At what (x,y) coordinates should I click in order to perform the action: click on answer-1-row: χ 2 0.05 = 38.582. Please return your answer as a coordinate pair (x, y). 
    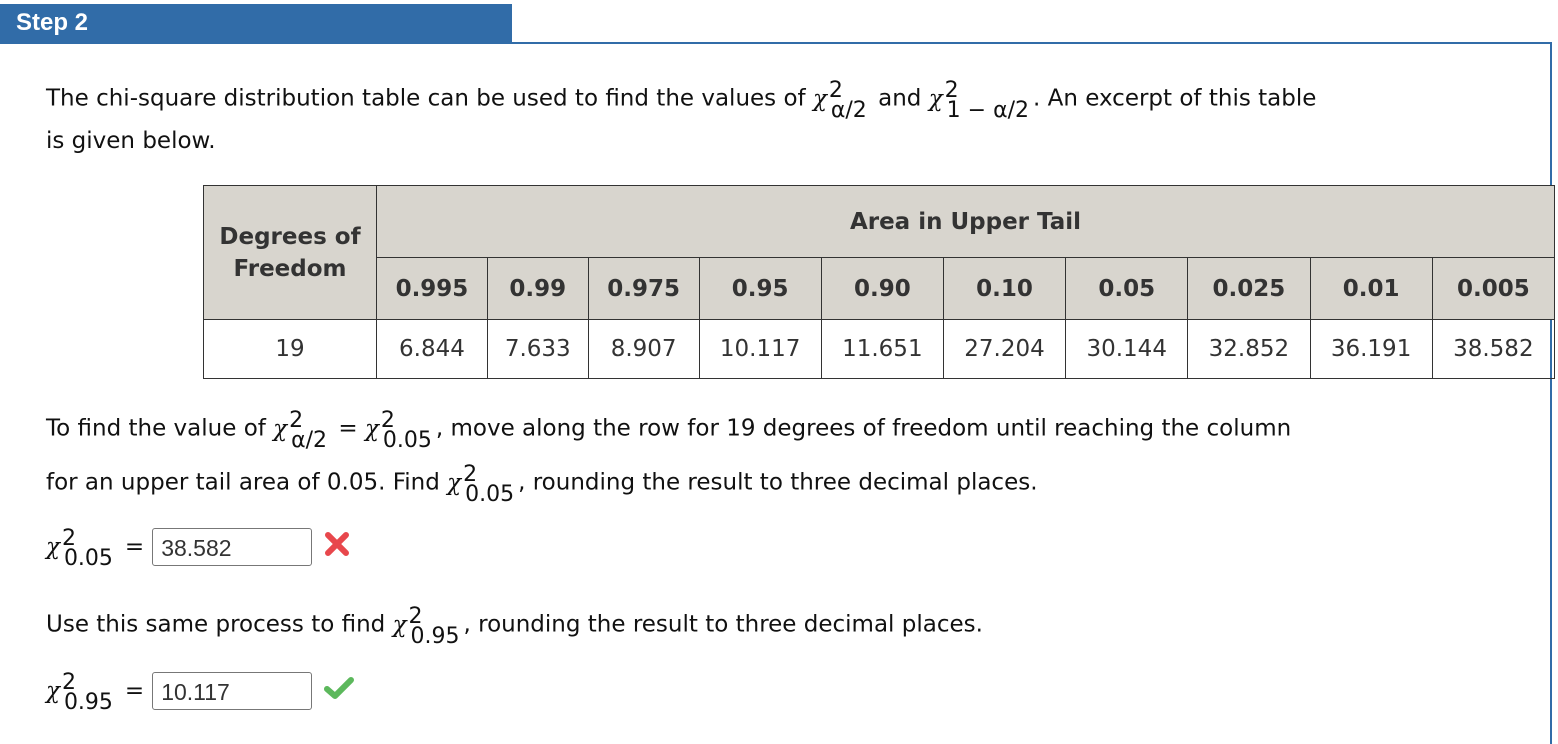
    Looking at the image, I should click on (198, 548).